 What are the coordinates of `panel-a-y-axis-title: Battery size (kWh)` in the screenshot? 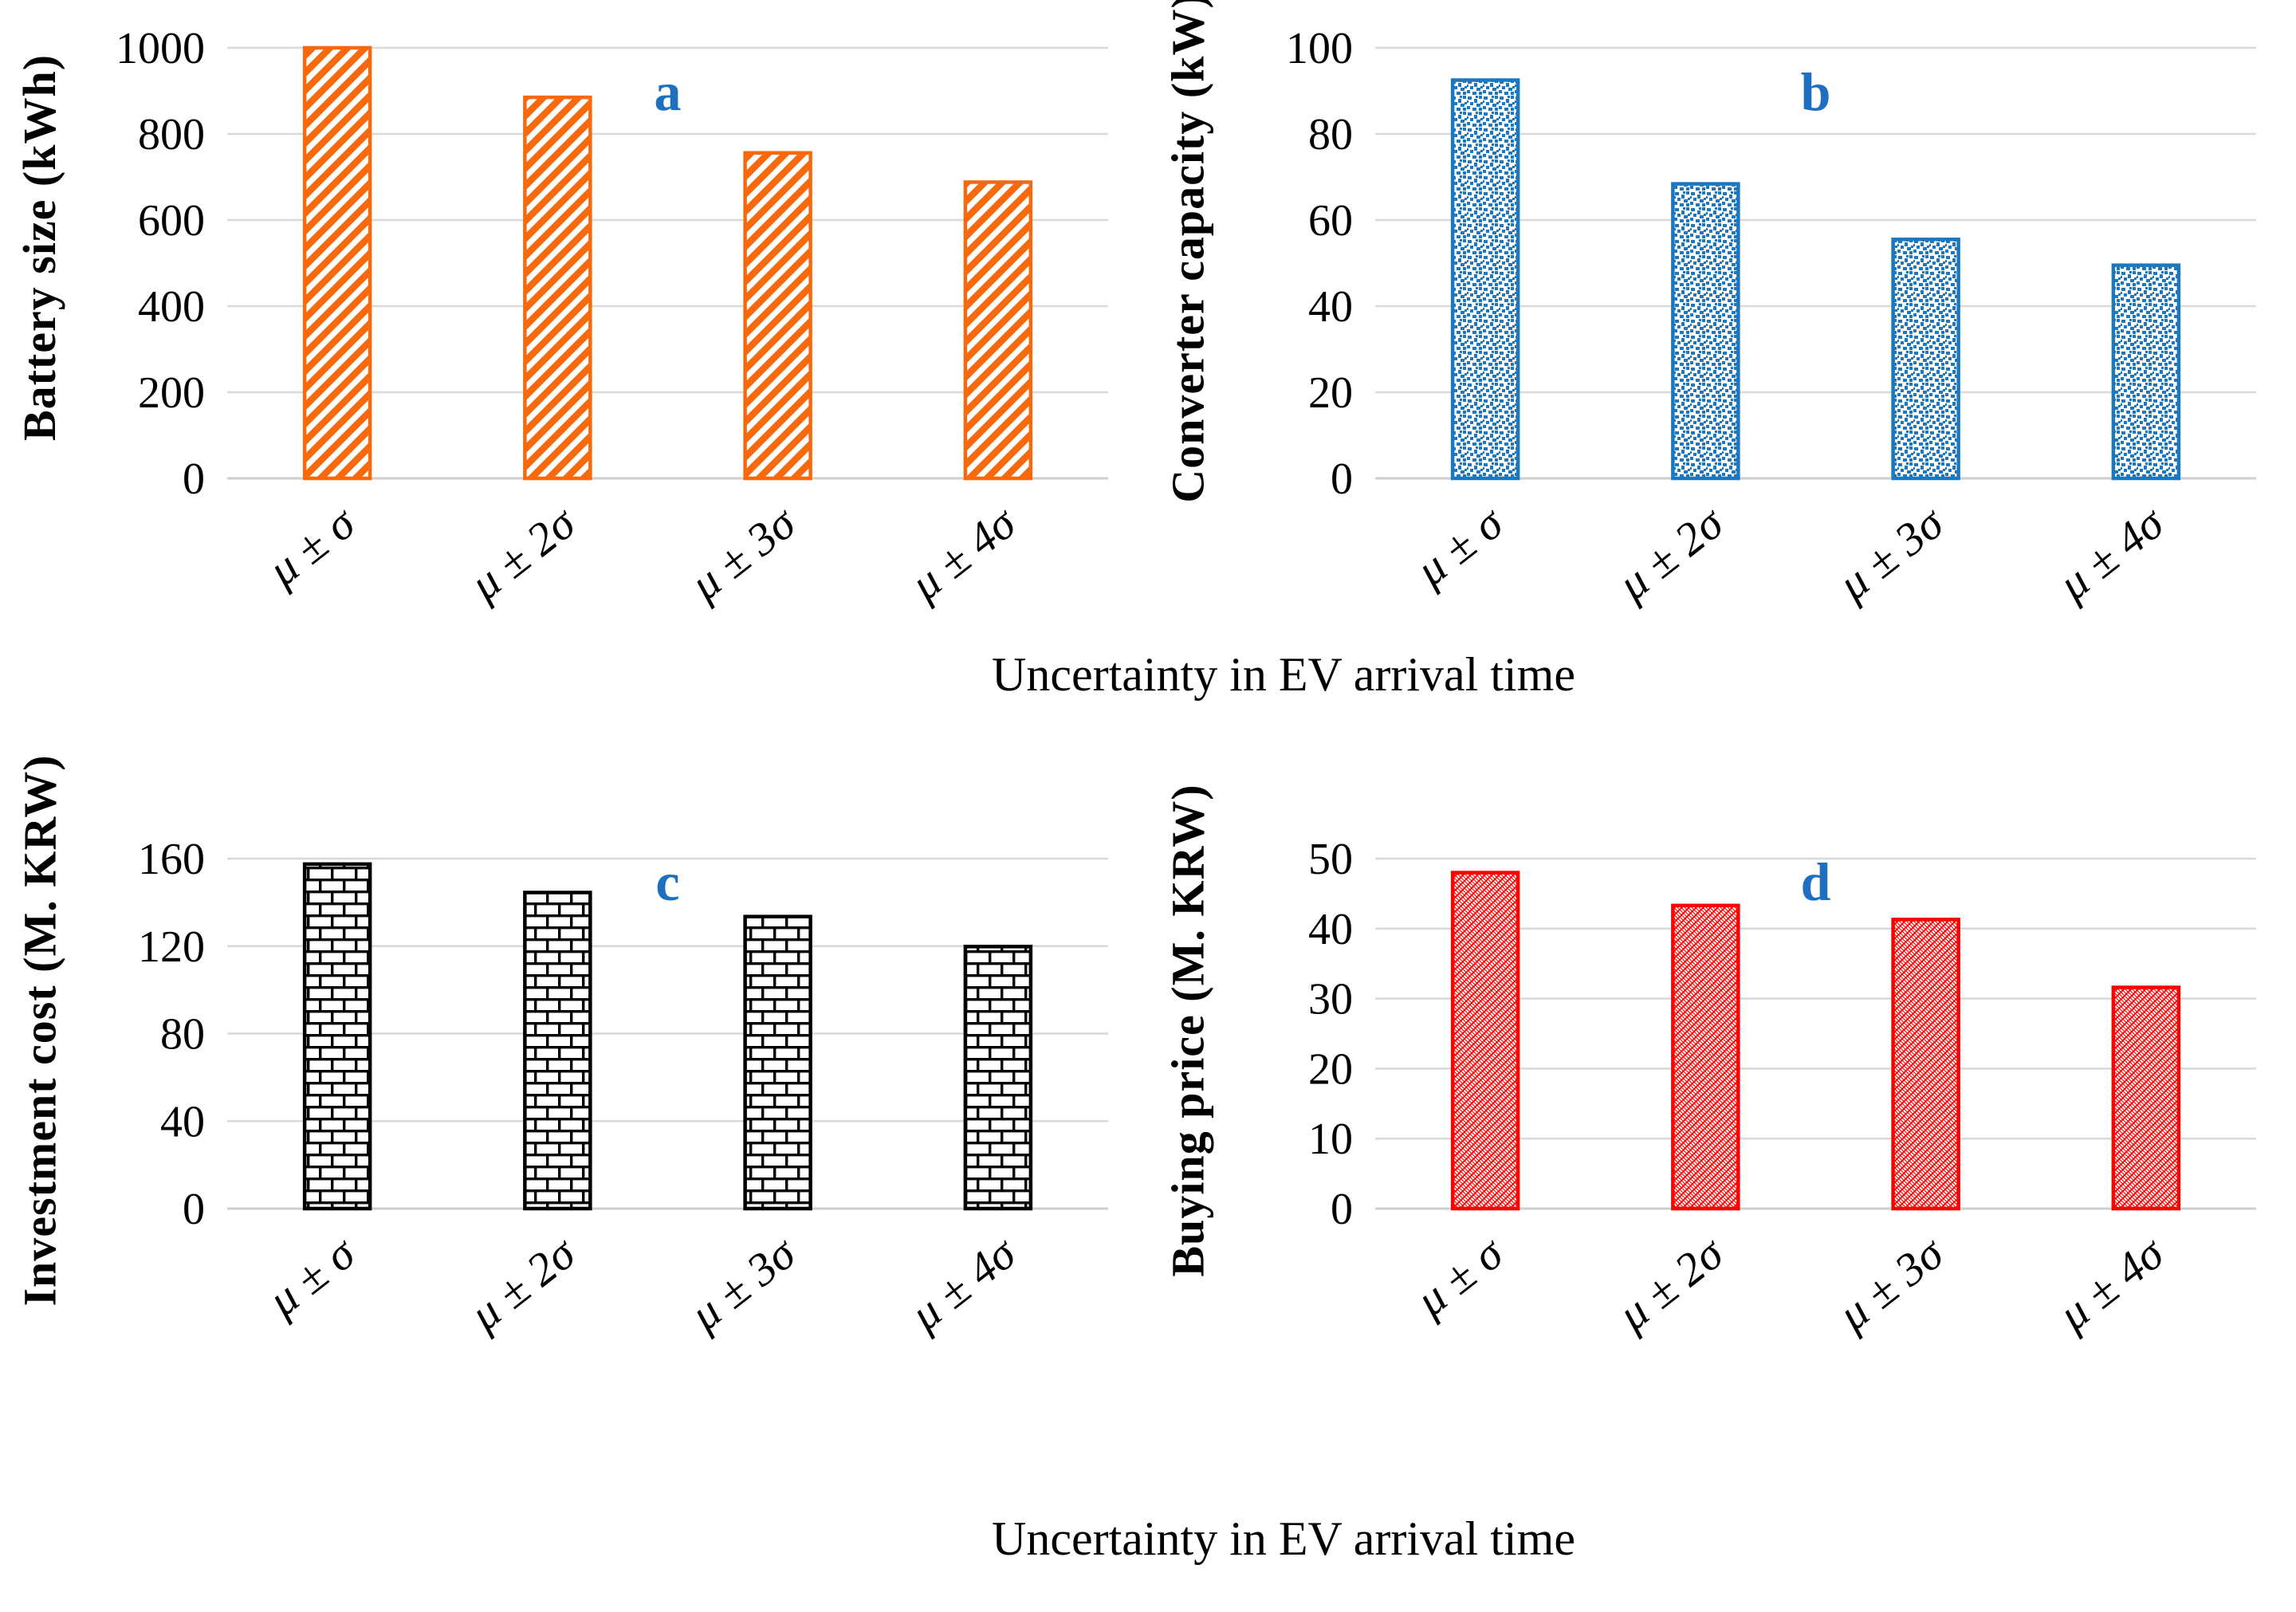 It's located at (40, 247).